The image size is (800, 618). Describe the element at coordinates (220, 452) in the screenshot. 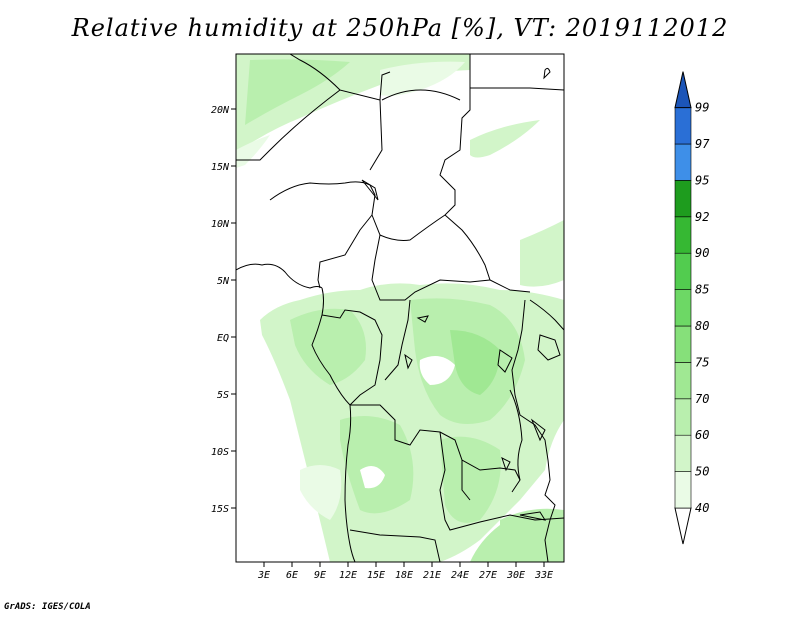

I see `lat-tick-label: 10S` at that location.